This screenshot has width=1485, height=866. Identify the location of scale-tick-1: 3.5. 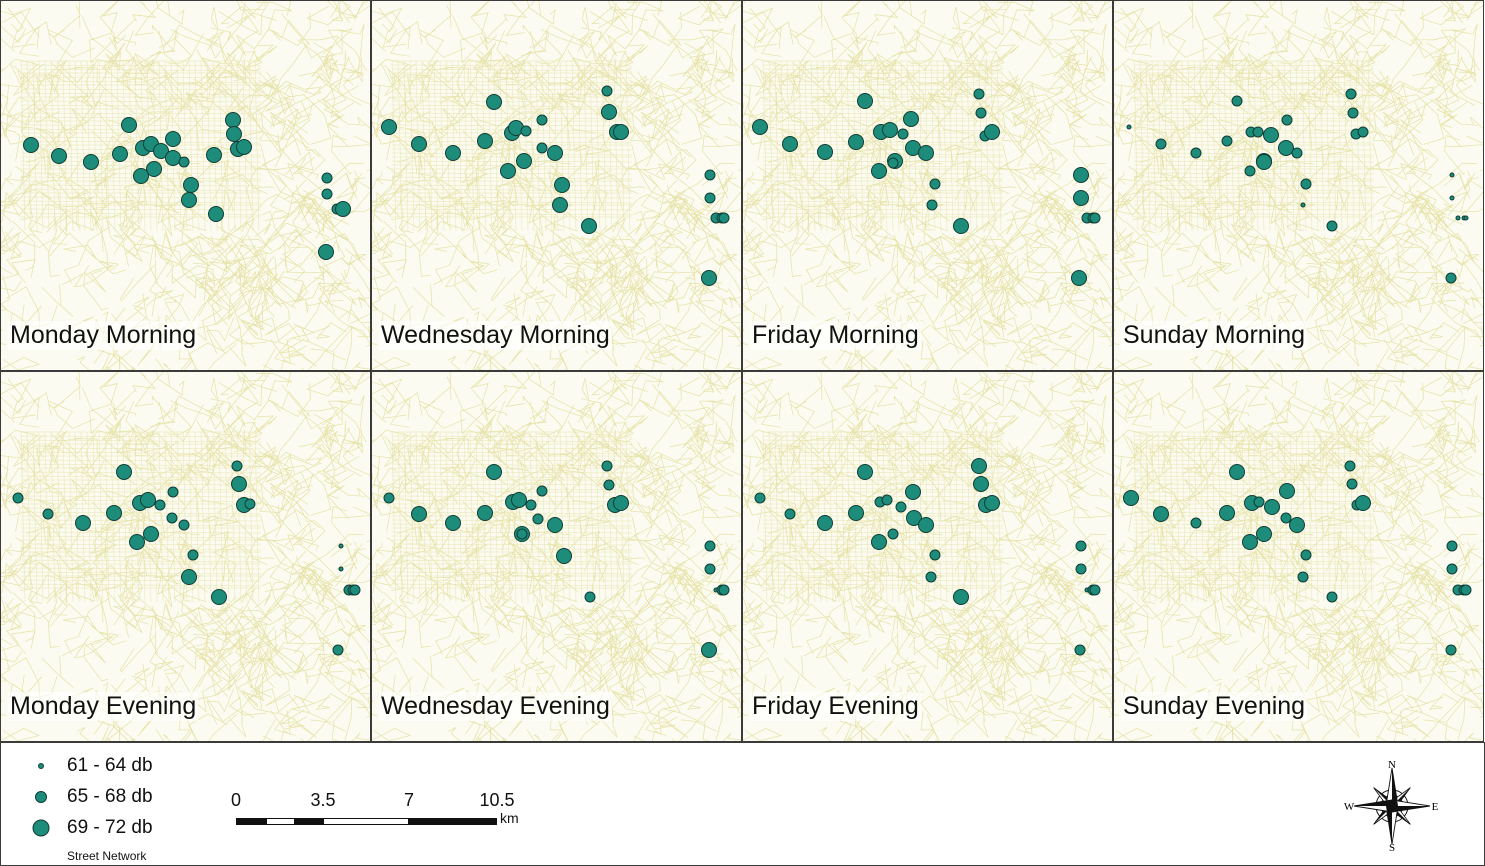
(323, 800).